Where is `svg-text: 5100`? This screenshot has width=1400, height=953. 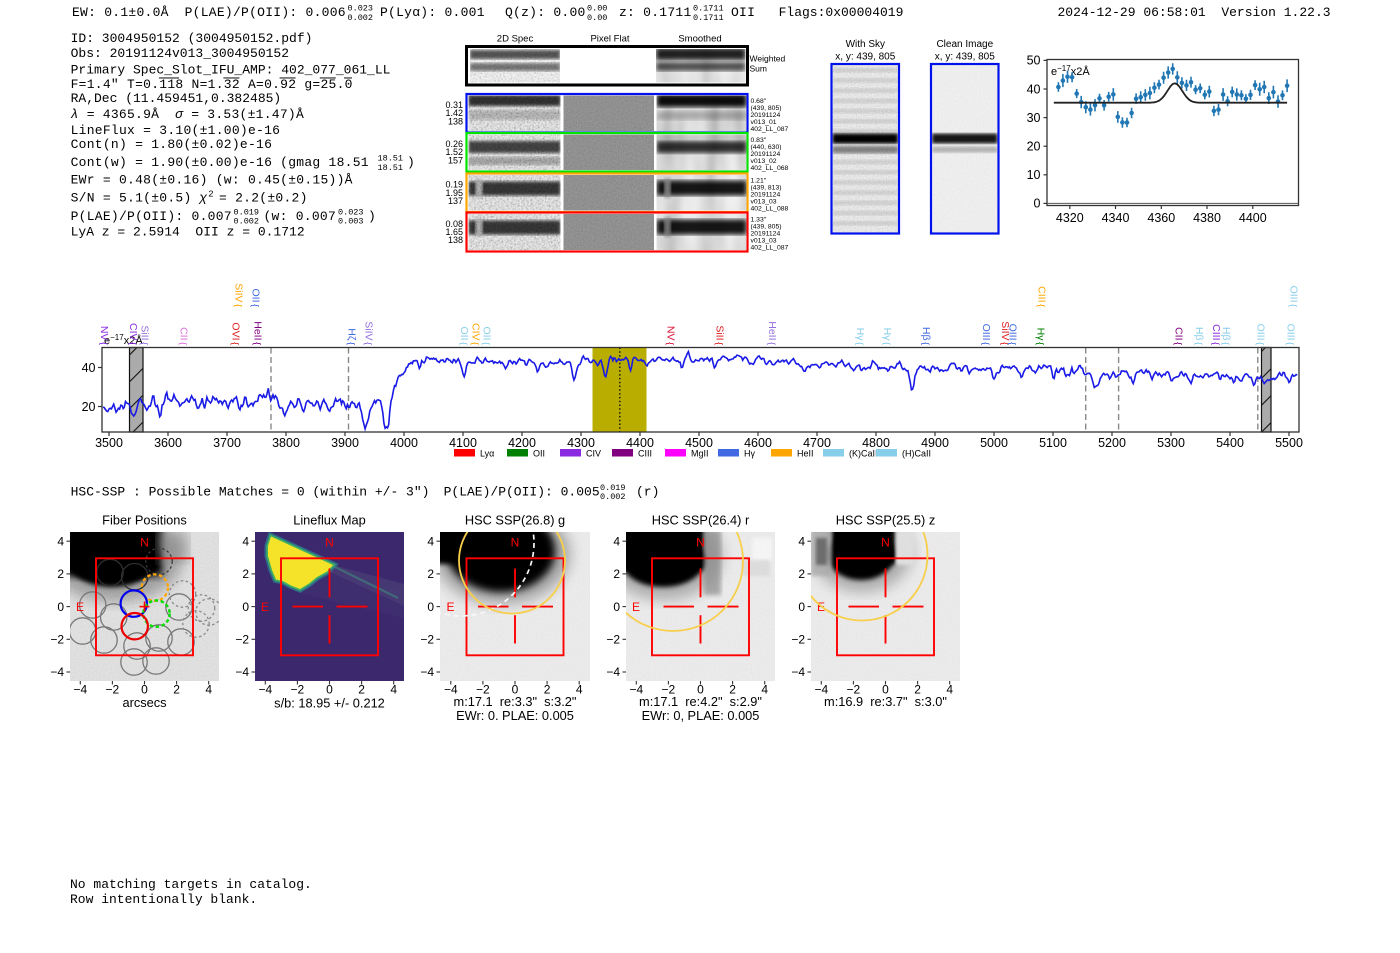 svg-text: 5100 is located at coordinates (1053, 443).